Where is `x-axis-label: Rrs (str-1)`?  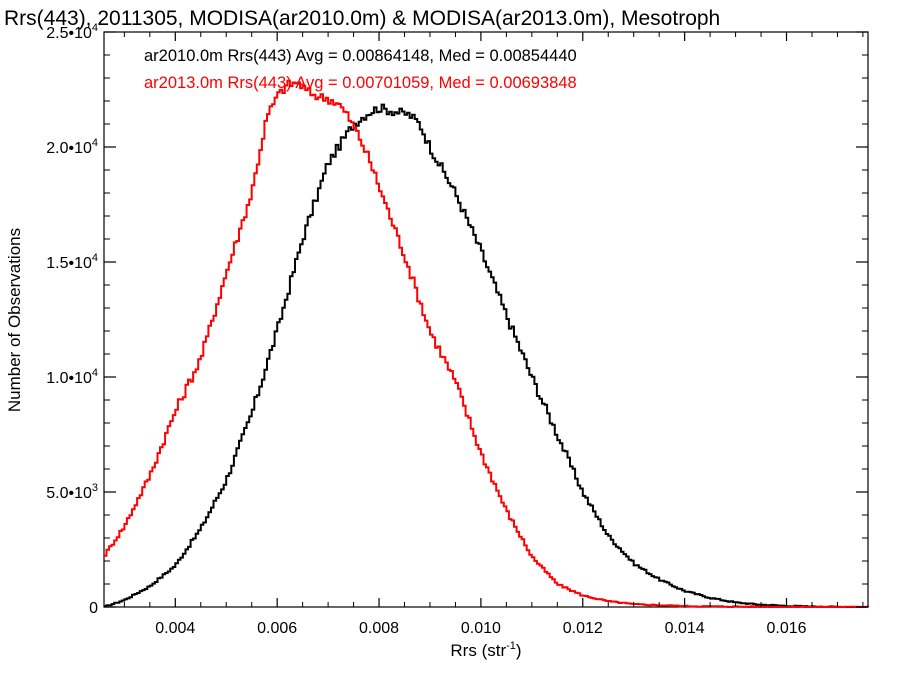 x-axis-label: Rrs (str-1) is located at coordinates (485, 650).